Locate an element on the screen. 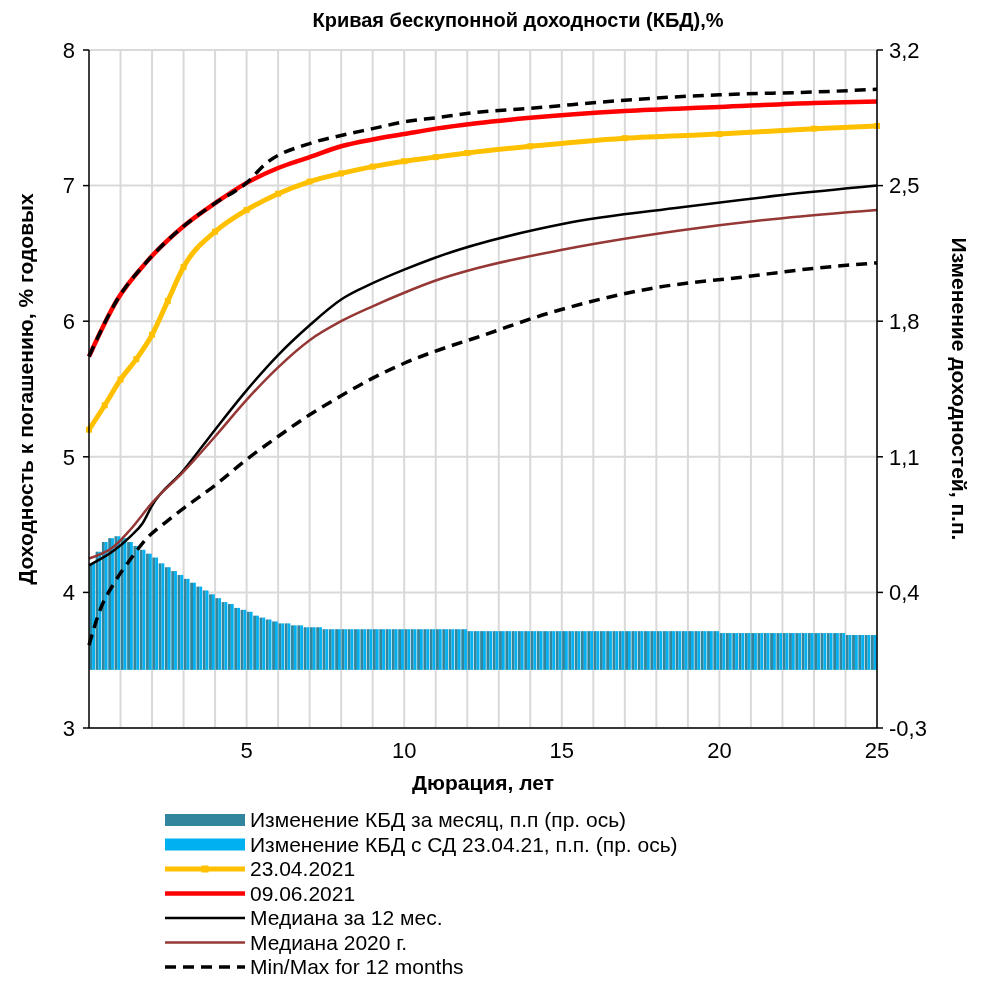 This screenshot has width=981, height=1003. x-tick-label: 10 is located at coordinates (404, 750).